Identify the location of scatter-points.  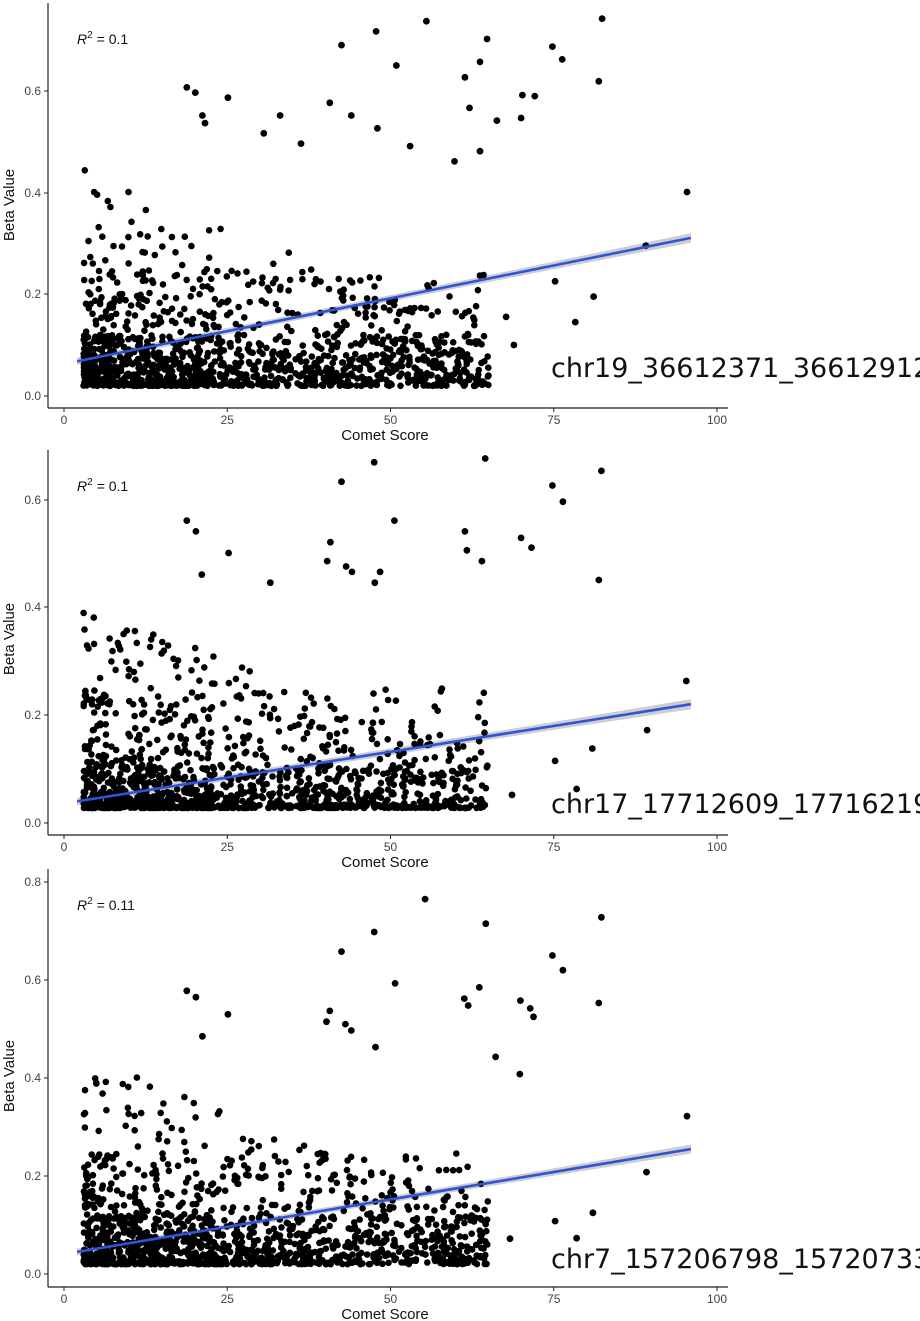
(286, 278).